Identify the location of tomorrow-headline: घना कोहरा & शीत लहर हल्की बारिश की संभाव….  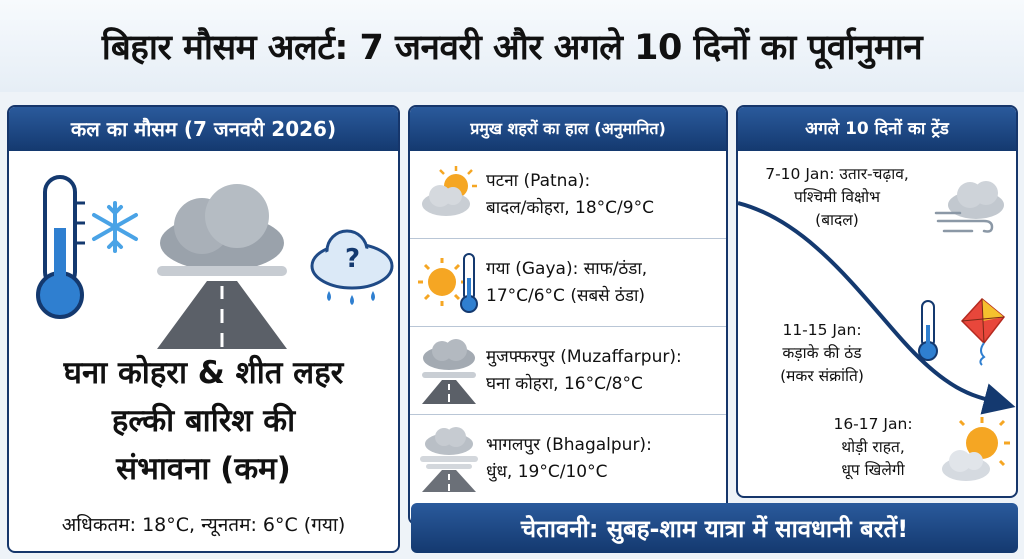
(203, 421).